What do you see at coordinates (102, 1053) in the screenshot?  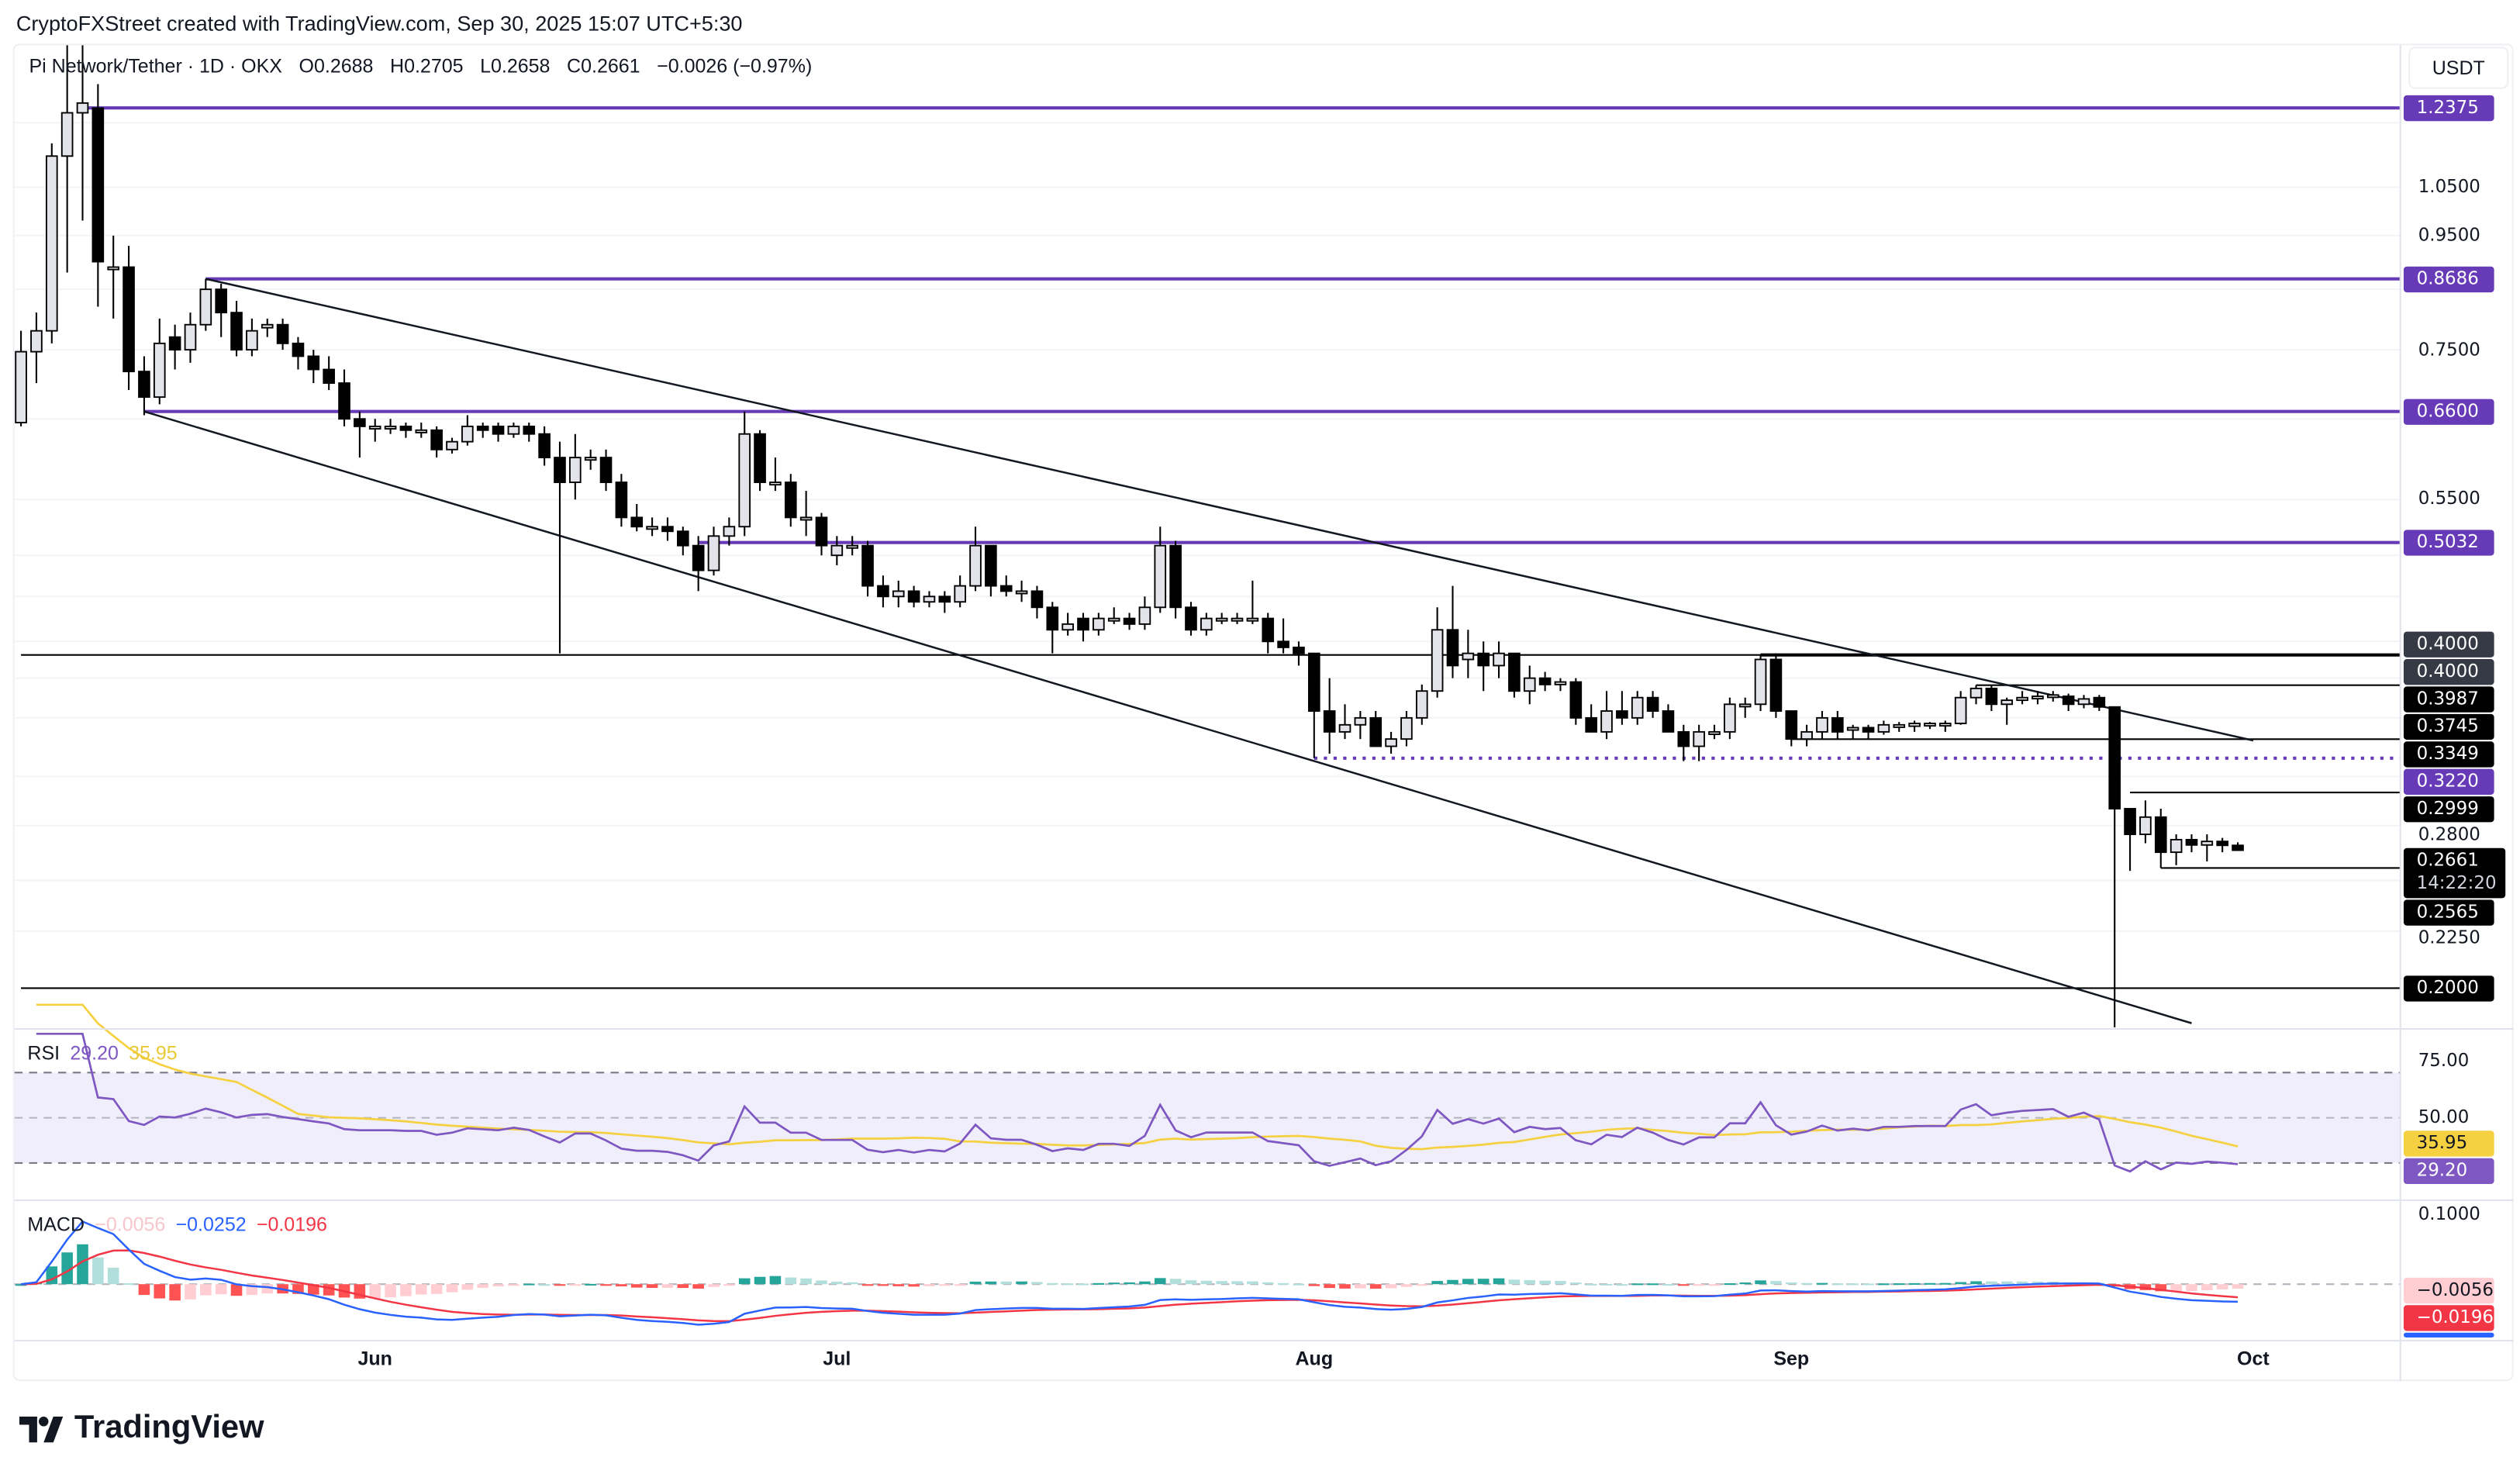 I see `rsi-legend: RSI 29.20 35.95` at bounding box center [102, 1053].